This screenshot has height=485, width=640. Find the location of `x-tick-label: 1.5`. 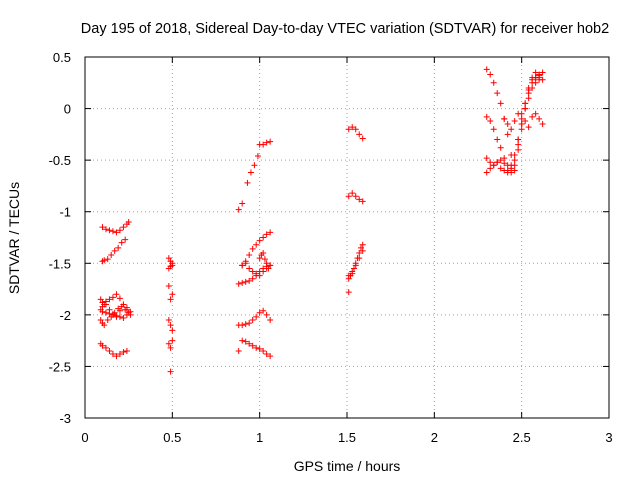

x-tick-label: 1.5 is located at coordinates (347, 437).